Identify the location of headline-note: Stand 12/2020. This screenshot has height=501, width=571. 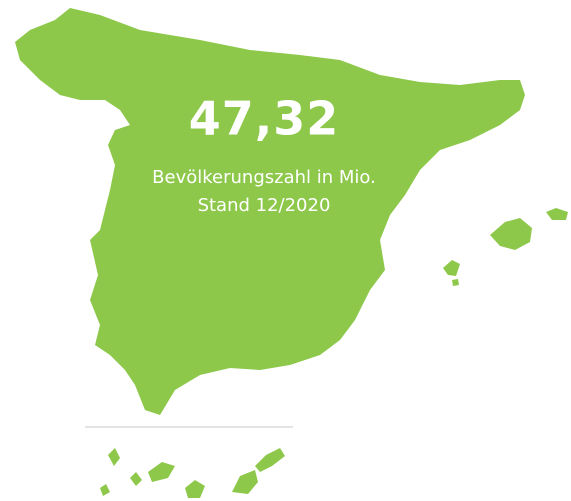
(264, 205).